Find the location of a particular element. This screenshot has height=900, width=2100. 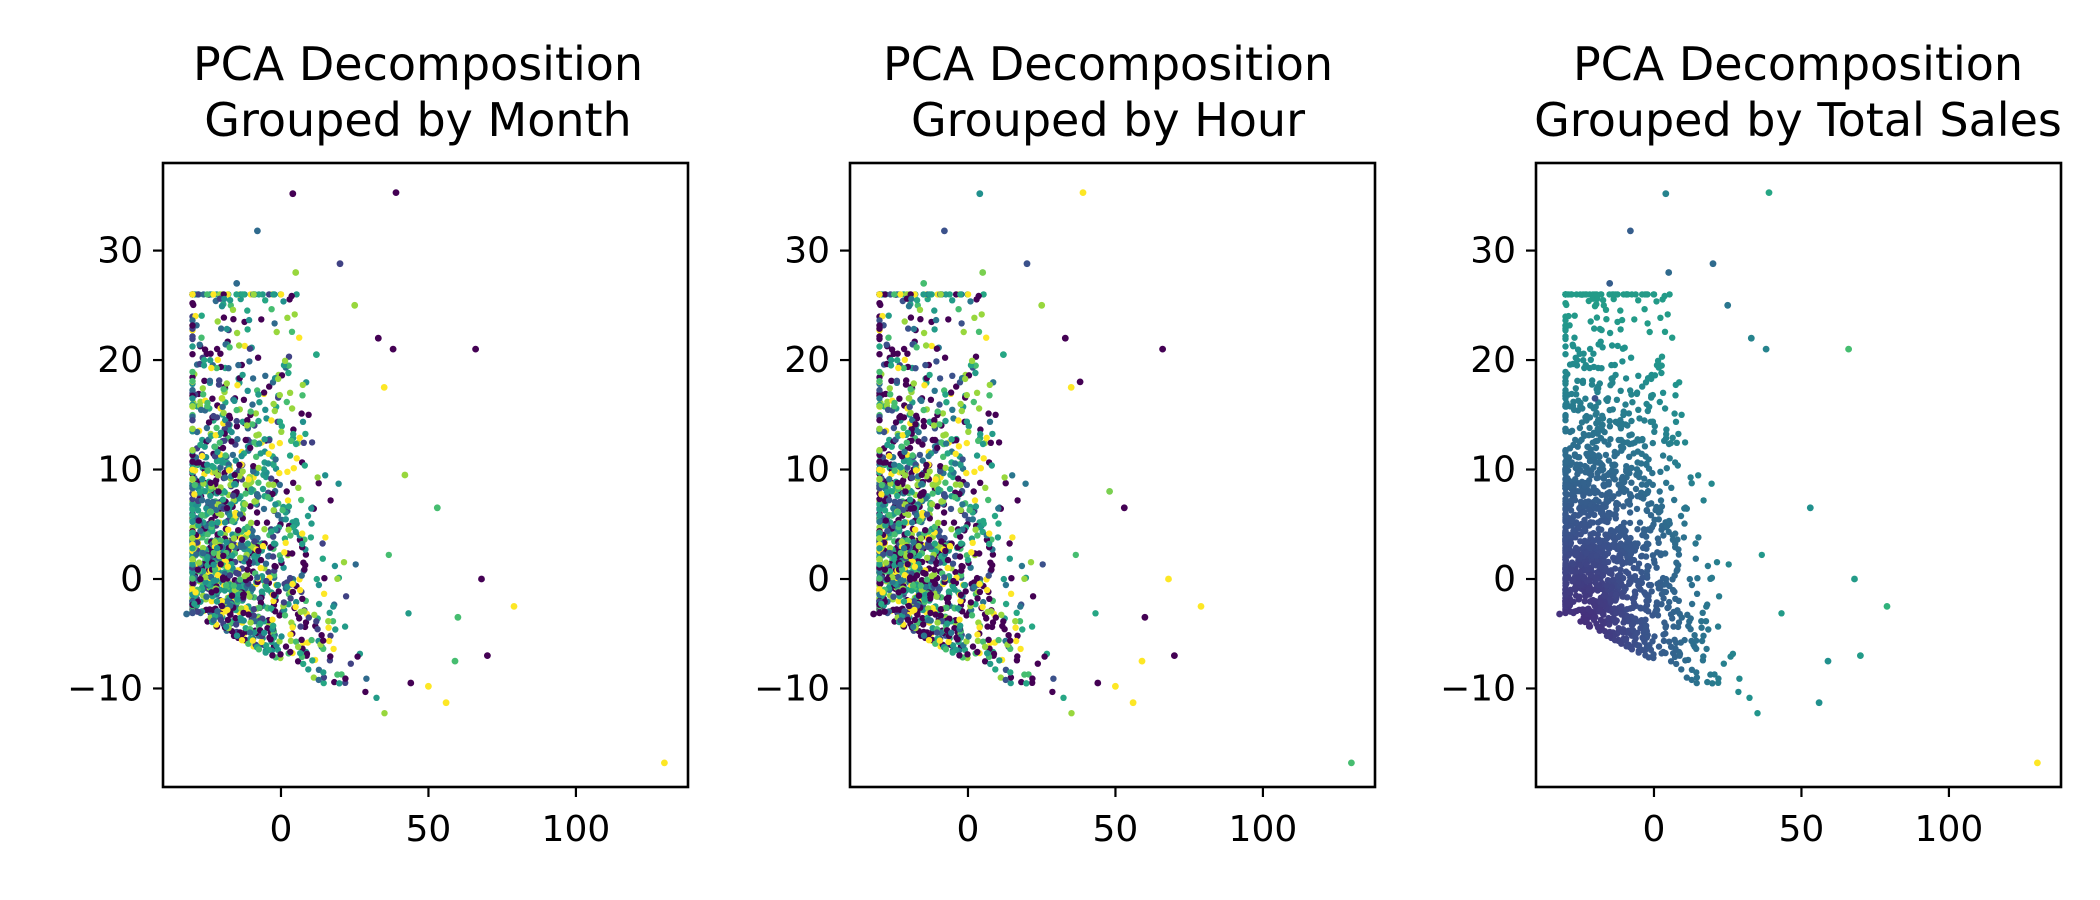

scatter-points is located at coordinates (1798, 478).